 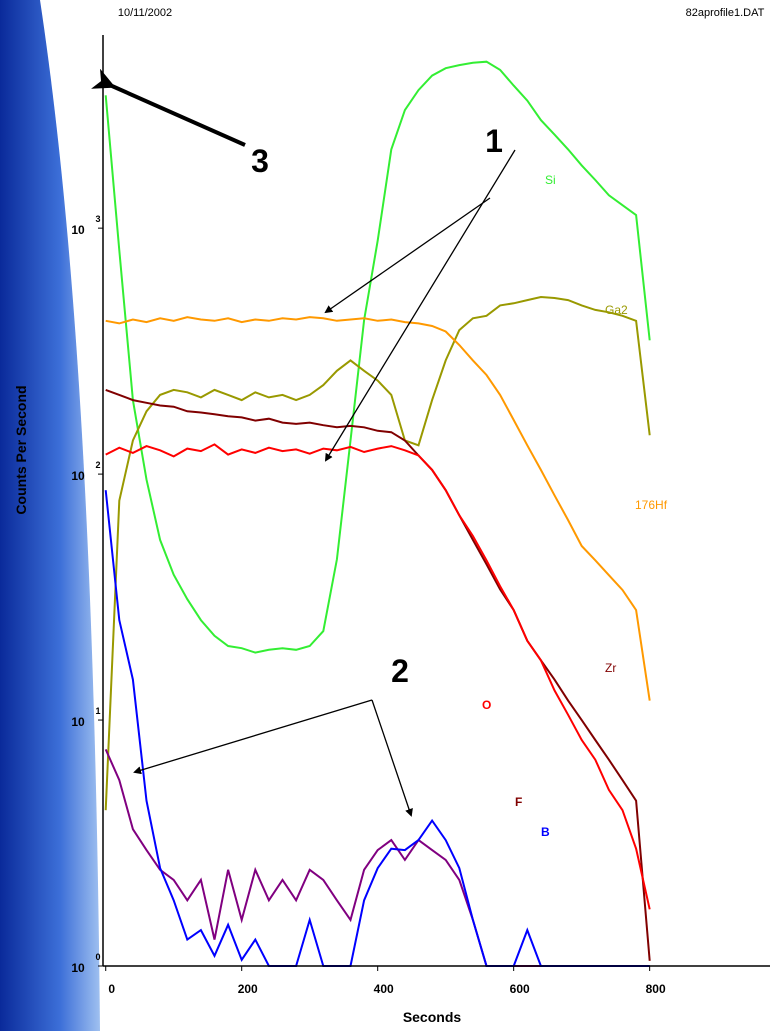 I want to click on annotation: 3, so click(x=260, y=161).